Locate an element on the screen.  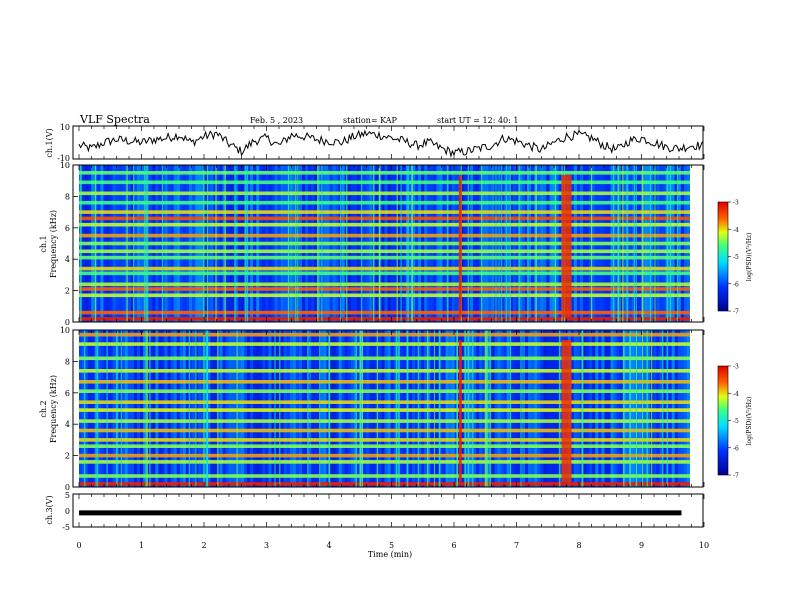
time-tick-label: 6 is located at coordinates (453, 545).